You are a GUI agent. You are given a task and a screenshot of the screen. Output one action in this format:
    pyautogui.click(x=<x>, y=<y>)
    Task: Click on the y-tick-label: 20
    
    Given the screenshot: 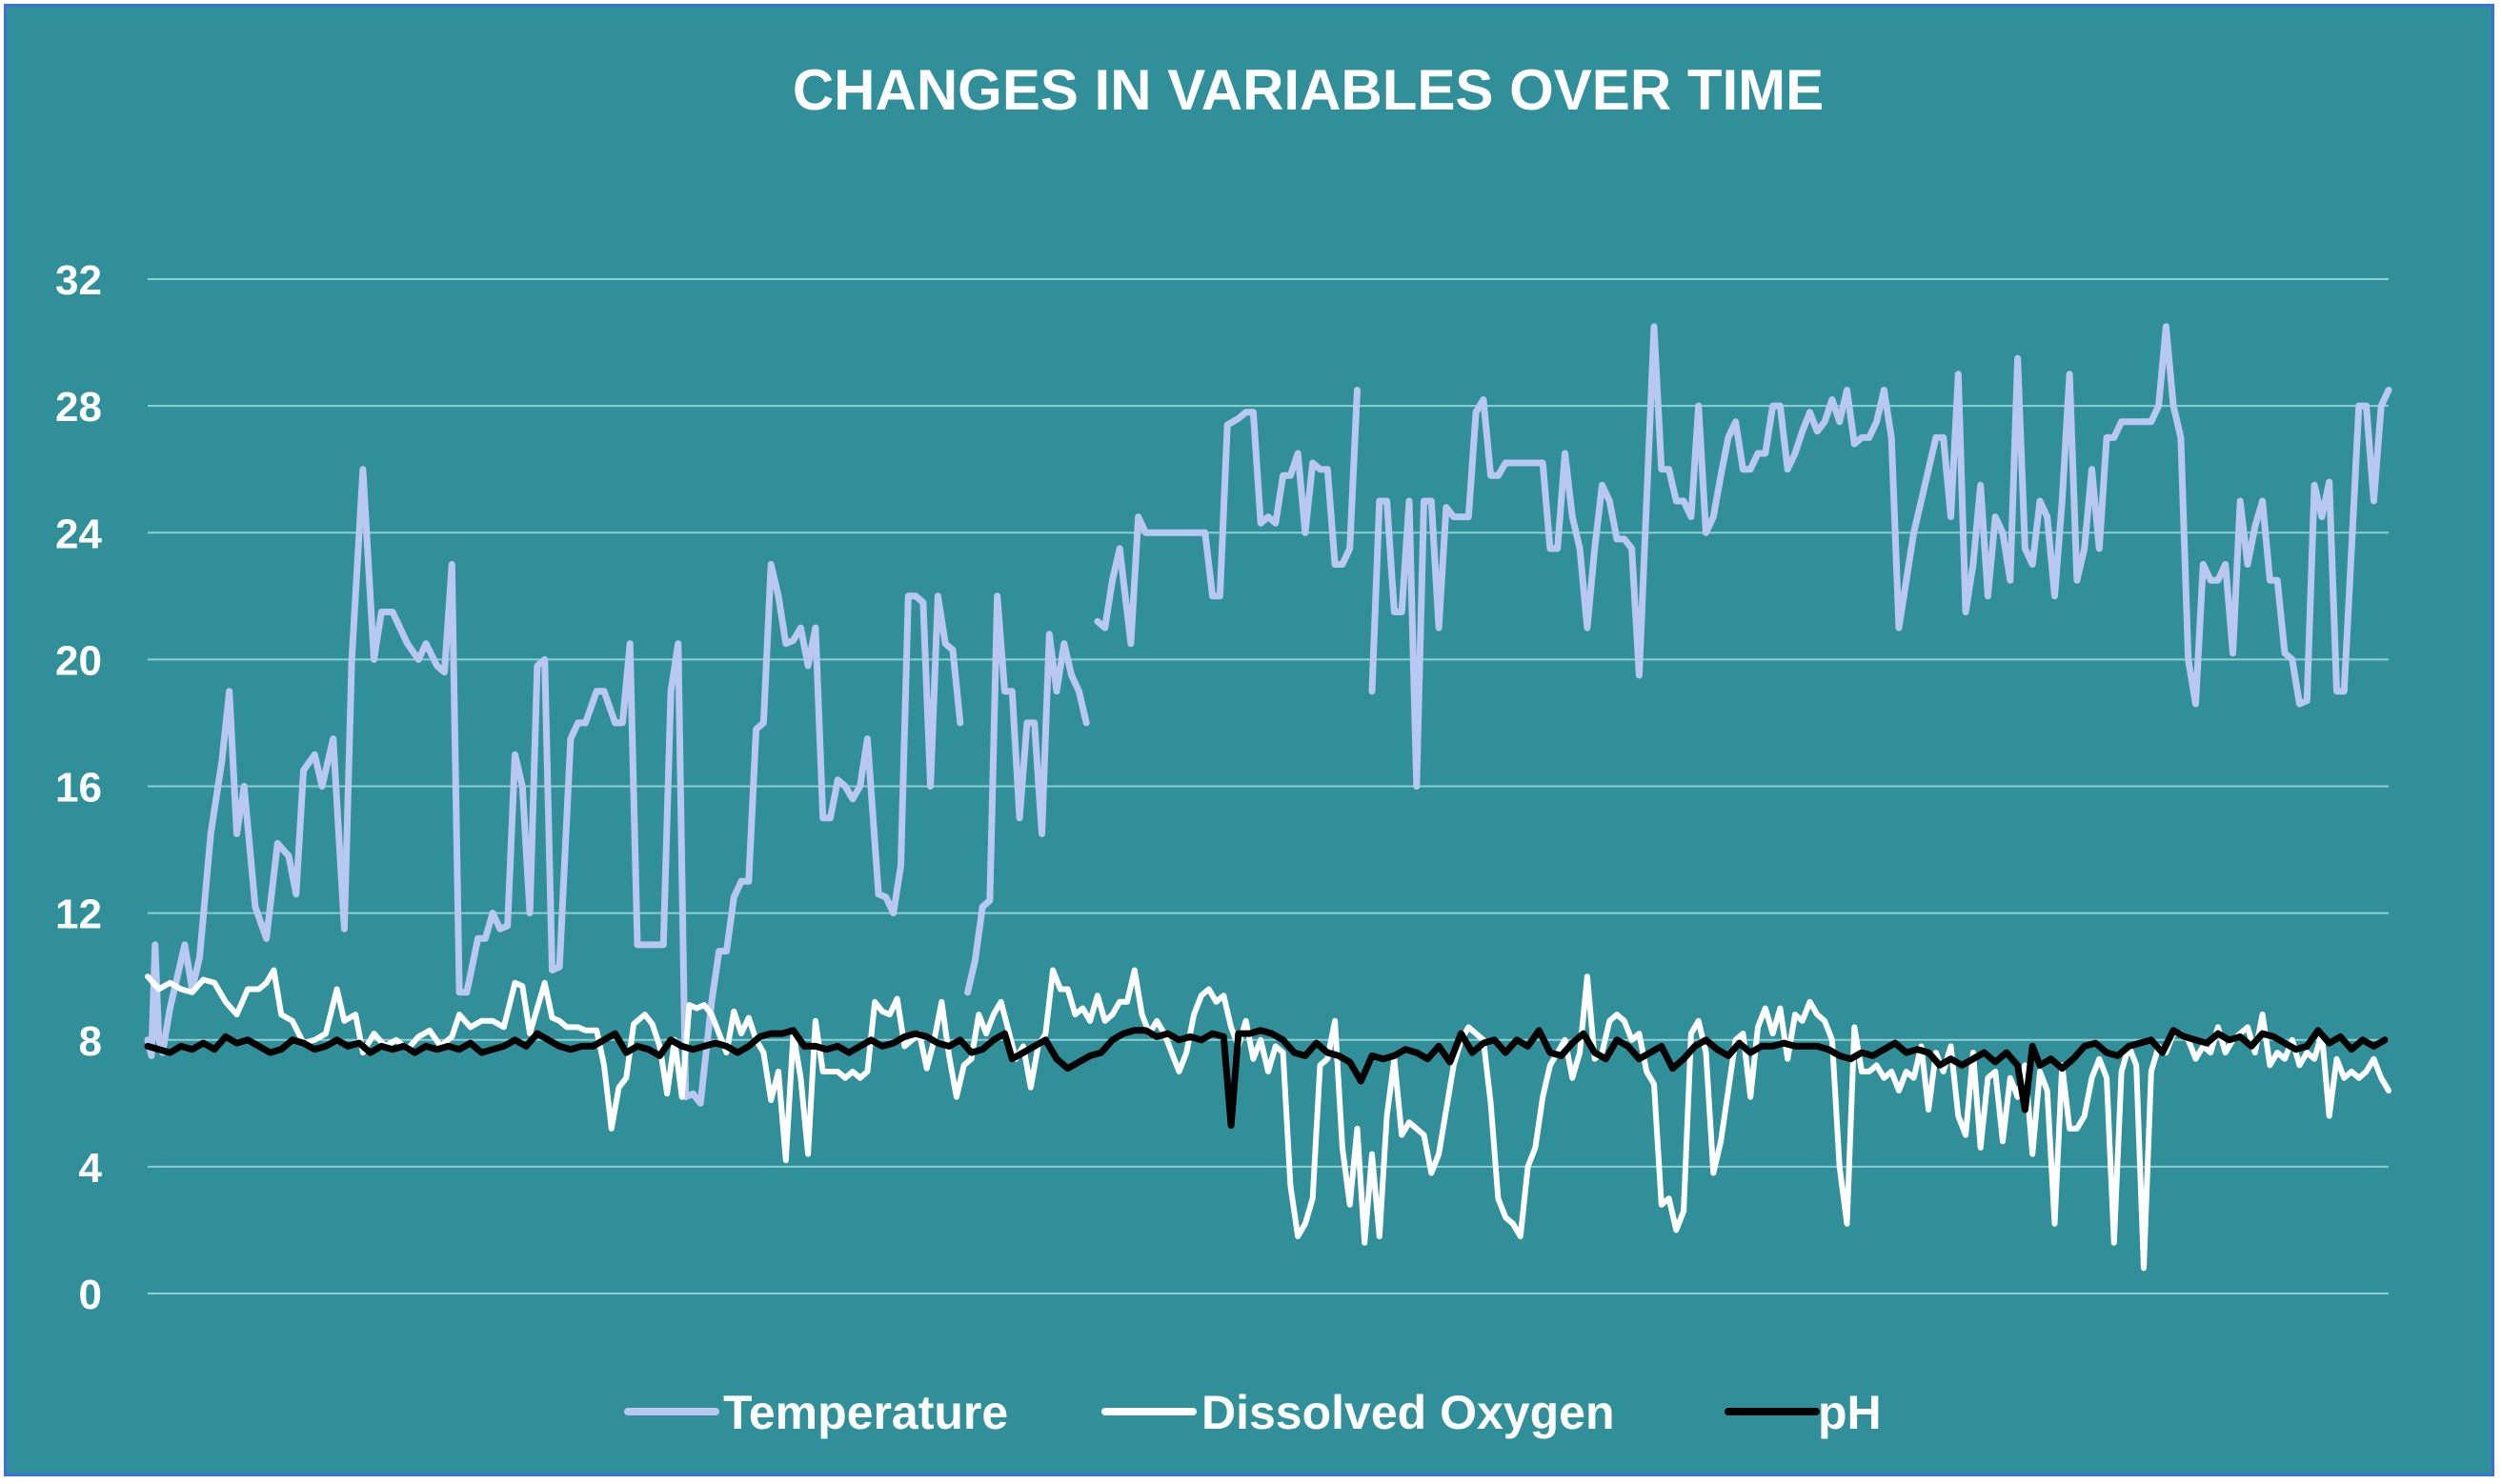 What is the action you would take?
    pyautogui.click(x=78, y=660)
    